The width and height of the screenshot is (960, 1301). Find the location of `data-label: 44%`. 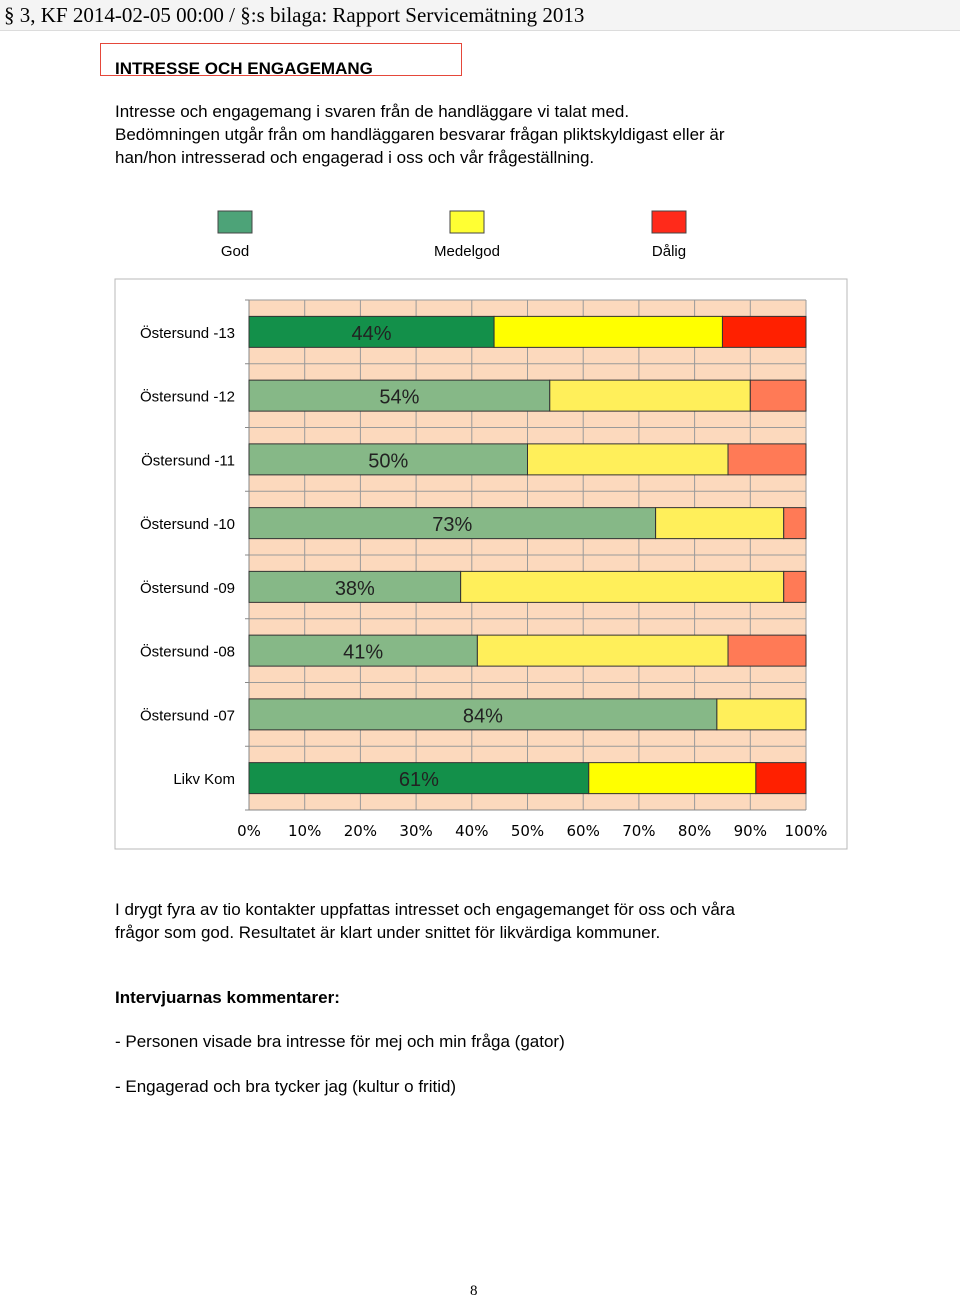

data-label: 44% is located at coordinates (372, 334).